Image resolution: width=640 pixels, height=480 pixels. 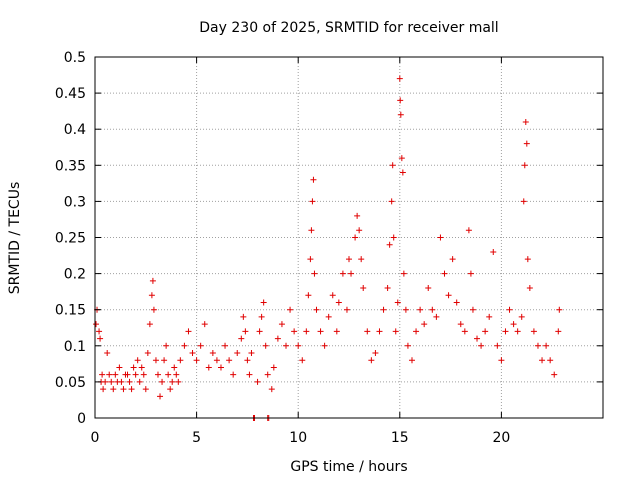 What do you see at coordinates (75, 275) in the screenshot?
I see `y-tick-label: 0.2` at bounding box center [75, 275].